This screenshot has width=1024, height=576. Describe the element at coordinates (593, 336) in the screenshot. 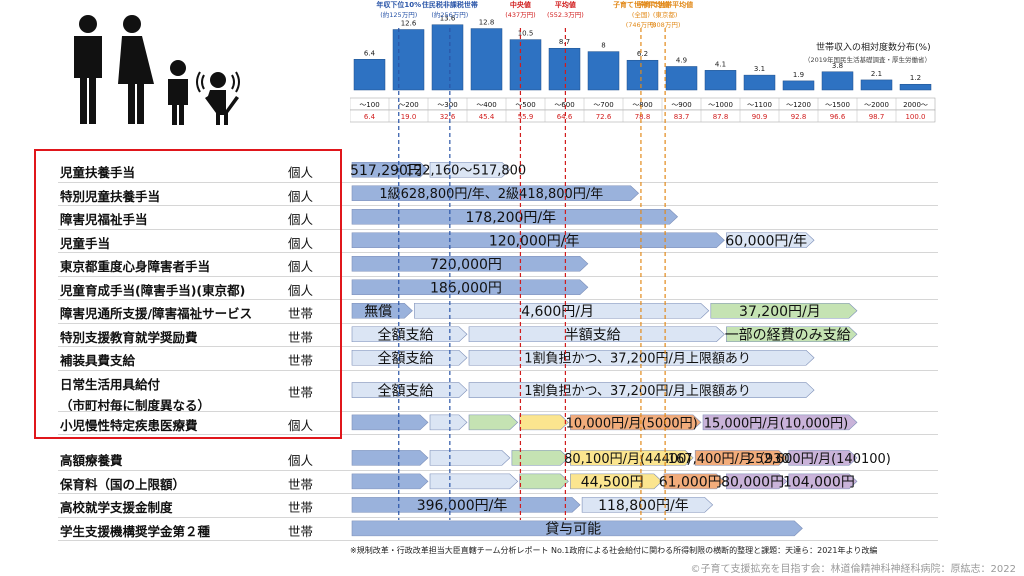

I see `benefit-label: 半額支給` at that location.